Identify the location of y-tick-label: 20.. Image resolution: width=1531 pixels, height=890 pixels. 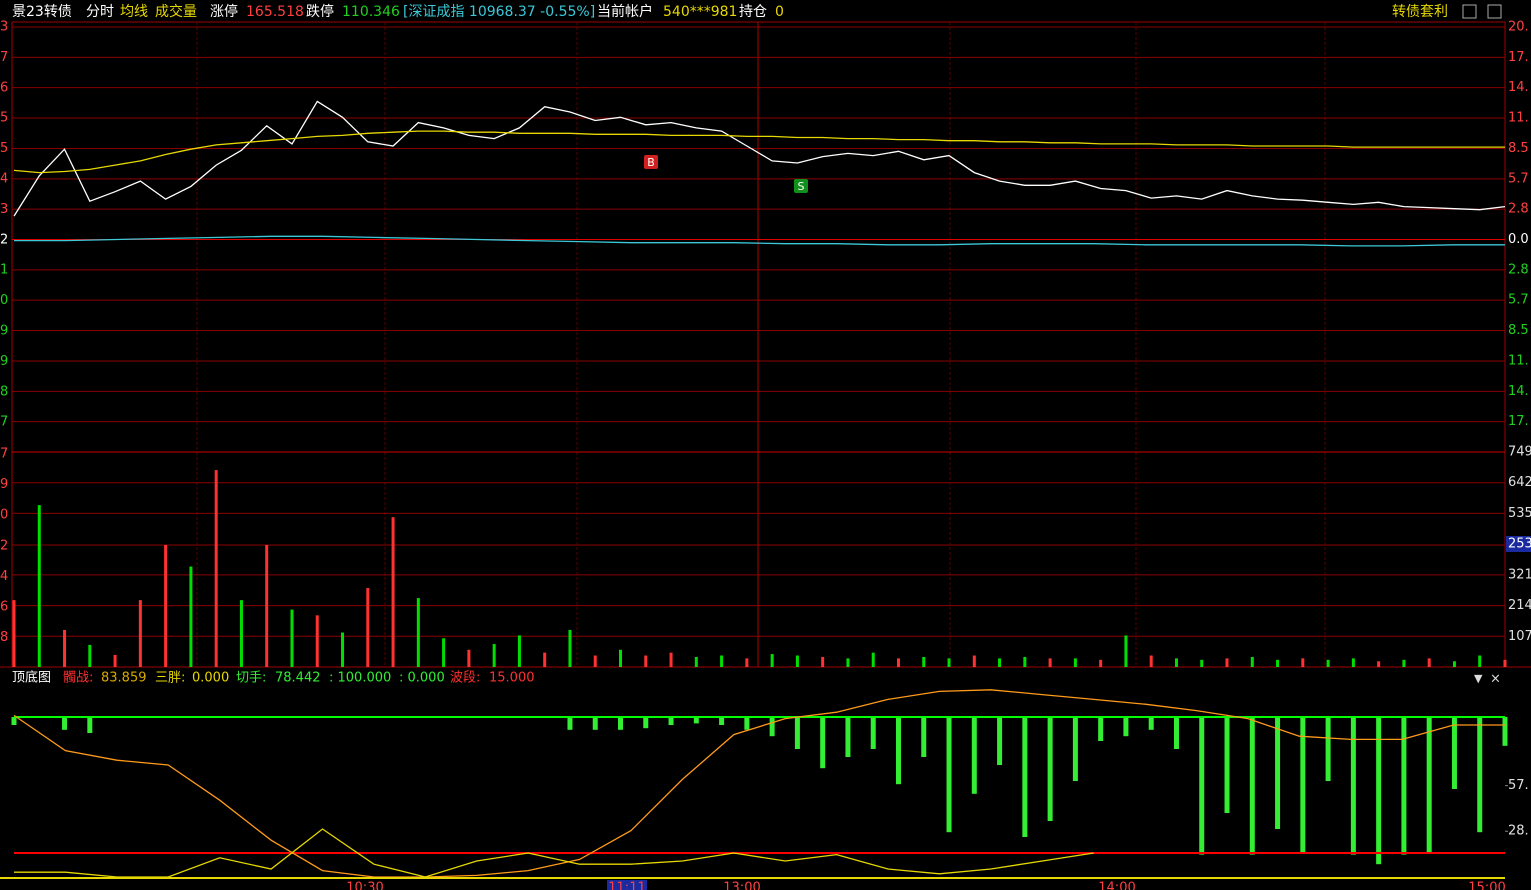
(1518, 27).